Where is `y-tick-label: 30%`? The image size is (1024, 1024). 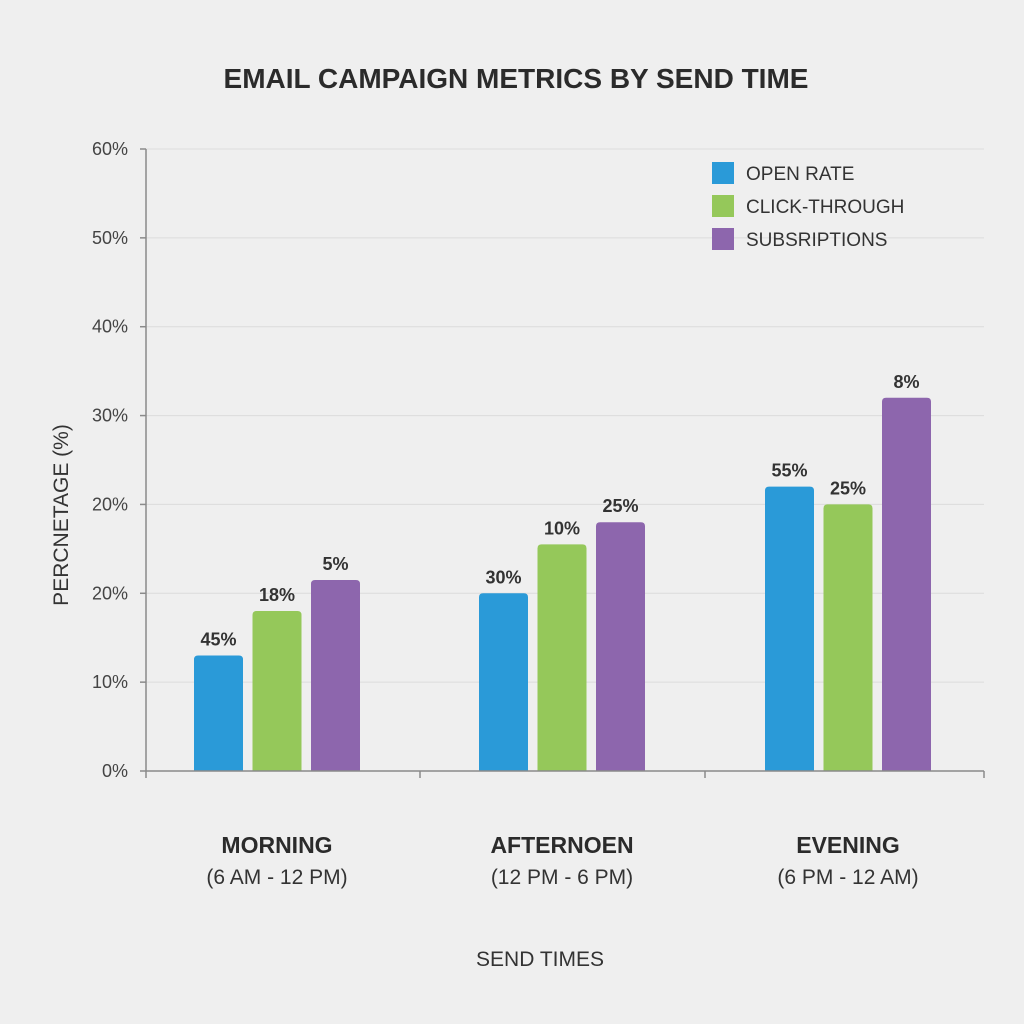 y-tick-label: 30% is located at coordinates (110, 416).